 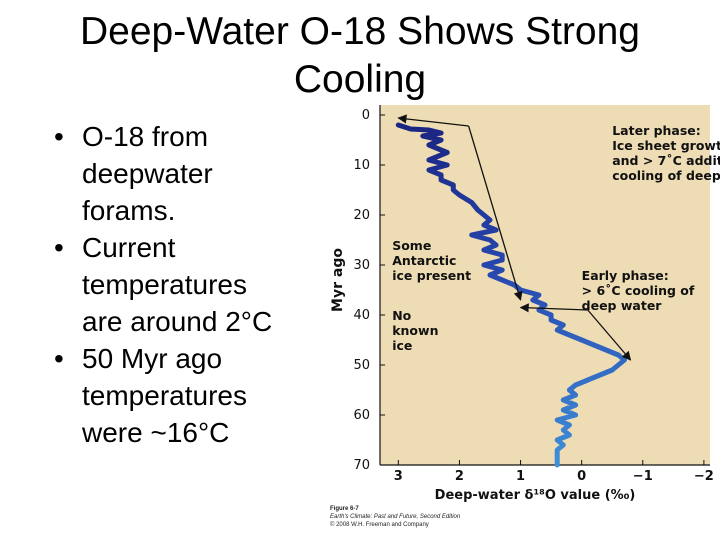 I want to click on annotation-line: ice, so click(x=402, y=345).